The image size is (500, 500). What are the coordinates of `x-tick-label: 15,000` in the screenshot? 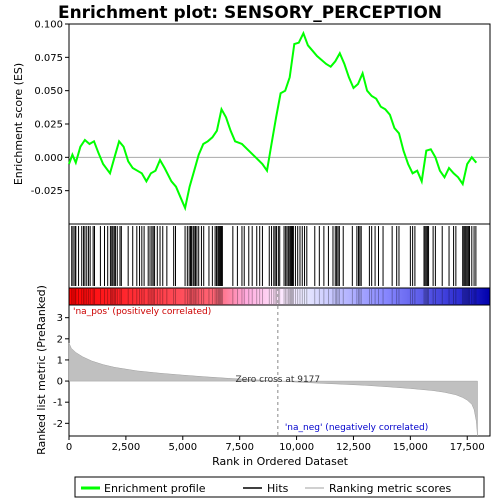 It's located at (410, 447).